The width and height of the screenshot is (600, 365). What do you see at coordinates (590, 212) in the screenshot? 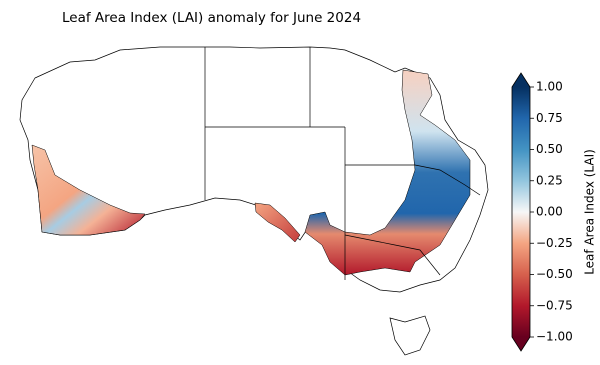
I see `colorbar-label: Leaf Area Index (LAI)` at bounding box center [590, 212].